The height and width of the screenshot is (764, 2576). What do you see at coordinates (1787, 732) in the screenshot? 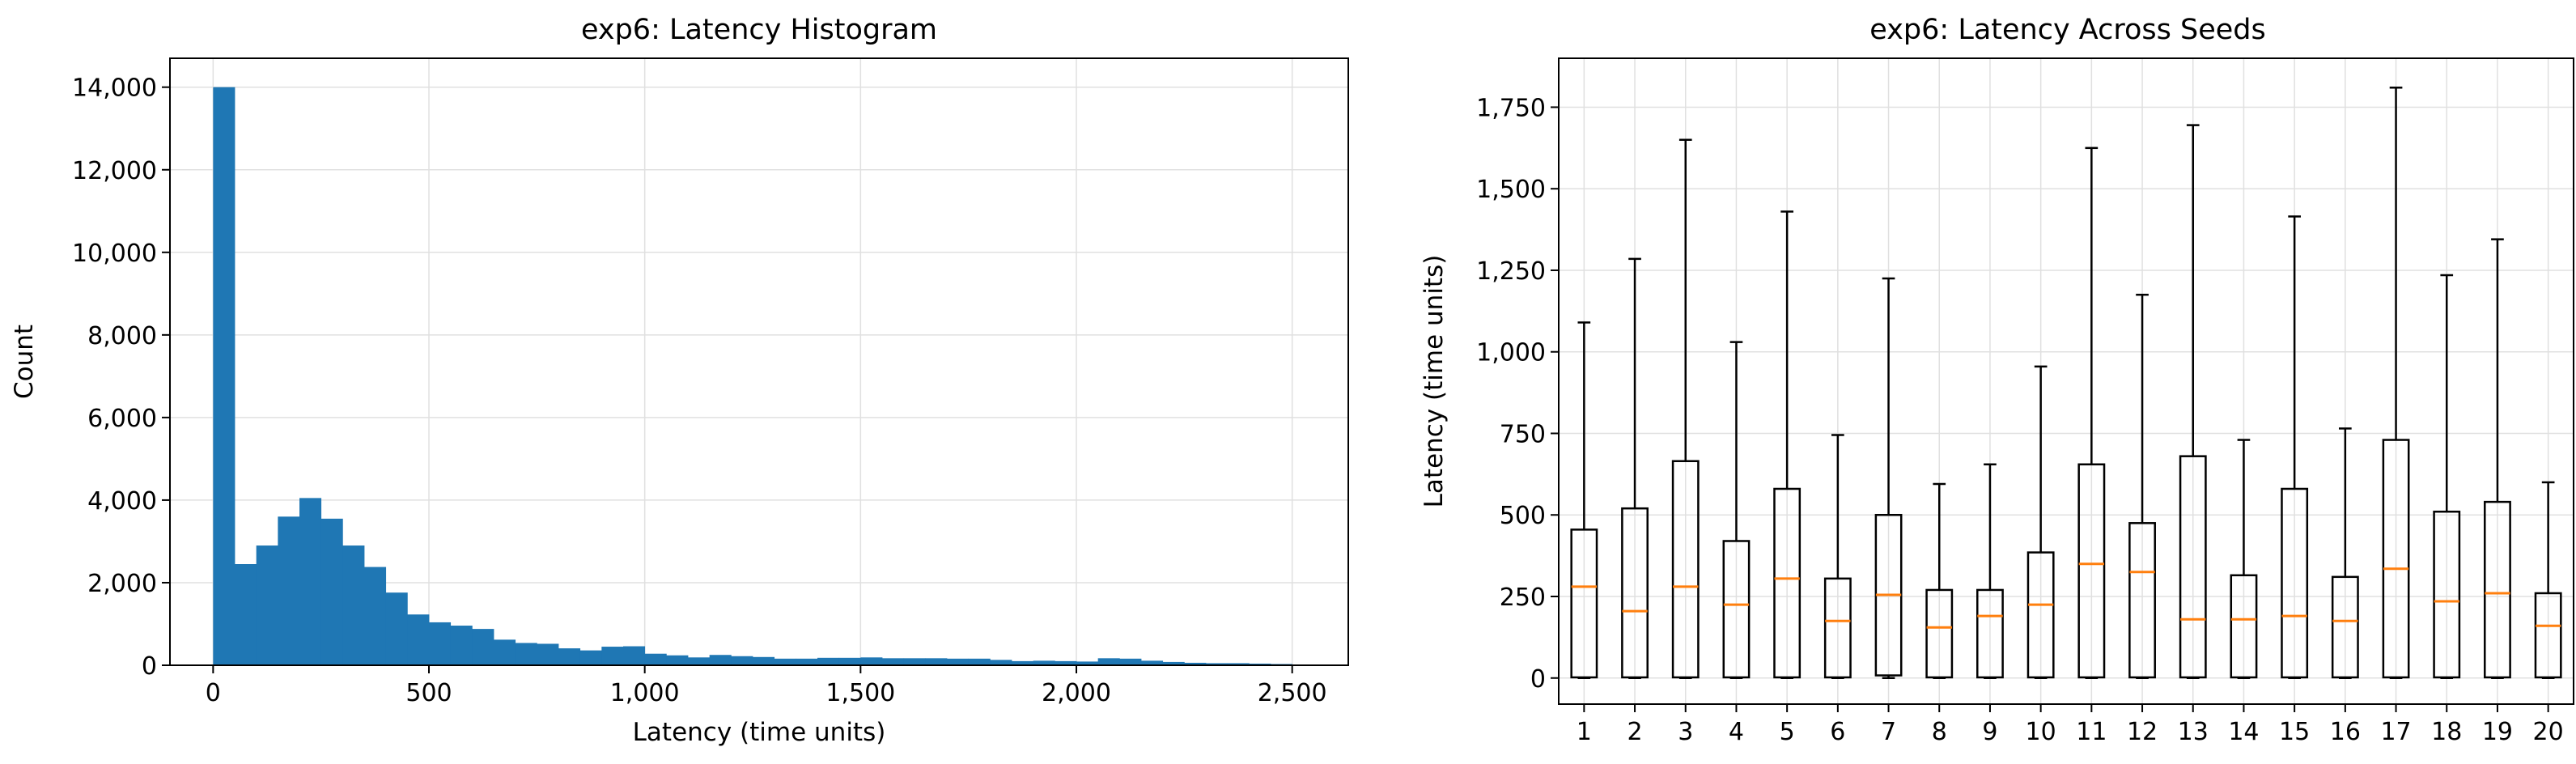
I see `boxplot-x-tick-label: 5` at bounding box center [1787, 732].